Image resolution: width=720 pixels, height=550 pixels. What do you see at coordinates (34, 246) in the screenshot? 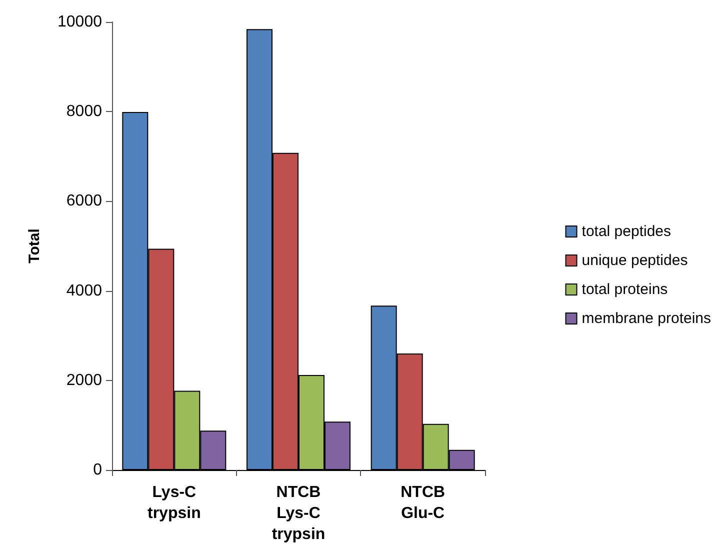
I see `y-axis-title: Total` at bounding box center [34, 246].